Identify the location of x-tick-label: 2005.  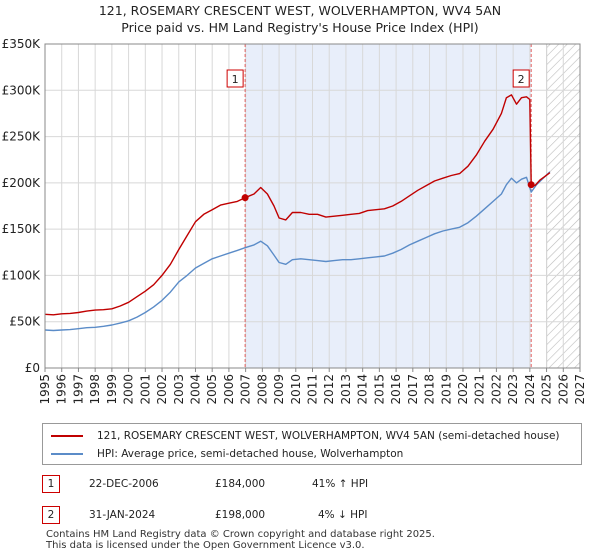
(212, 389).